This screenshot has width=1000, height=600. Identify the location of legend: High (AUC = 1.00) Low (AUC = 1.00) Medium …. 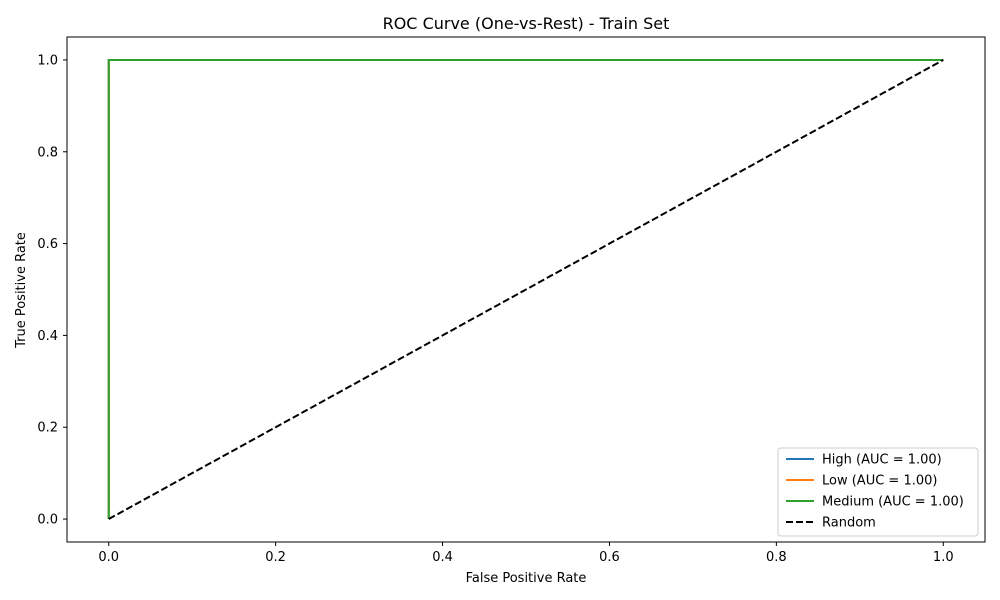
(878, 492).